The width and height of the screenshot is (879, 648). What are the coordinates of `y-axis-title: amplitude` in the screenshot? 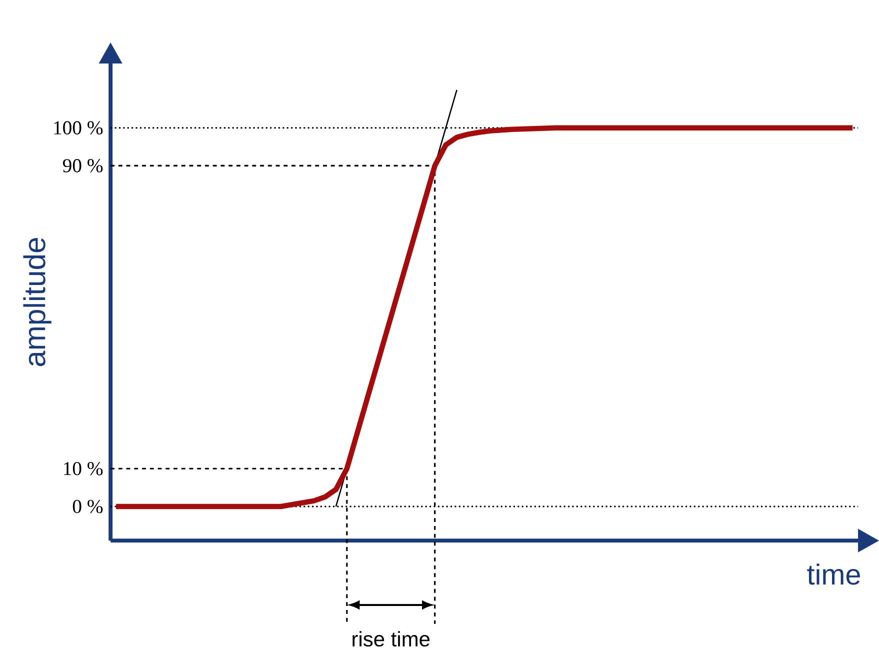 It's located at (37, 302).